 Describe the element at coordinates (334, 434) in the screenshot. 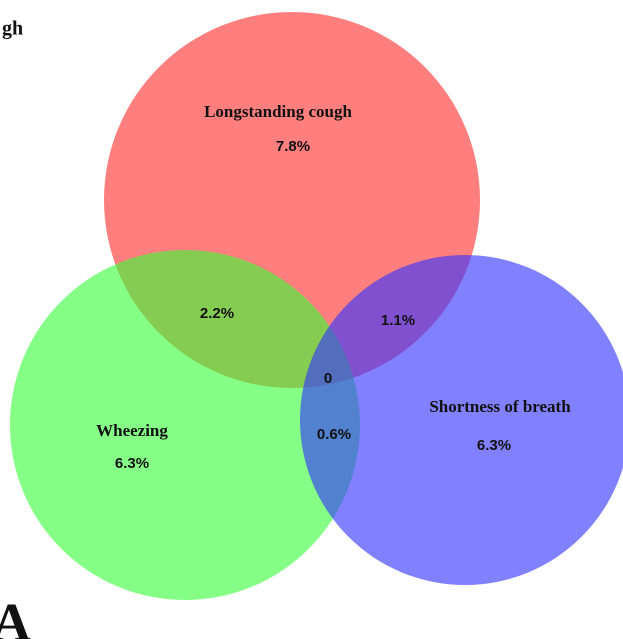

I see `intersection-value: 0.6%` at that location.